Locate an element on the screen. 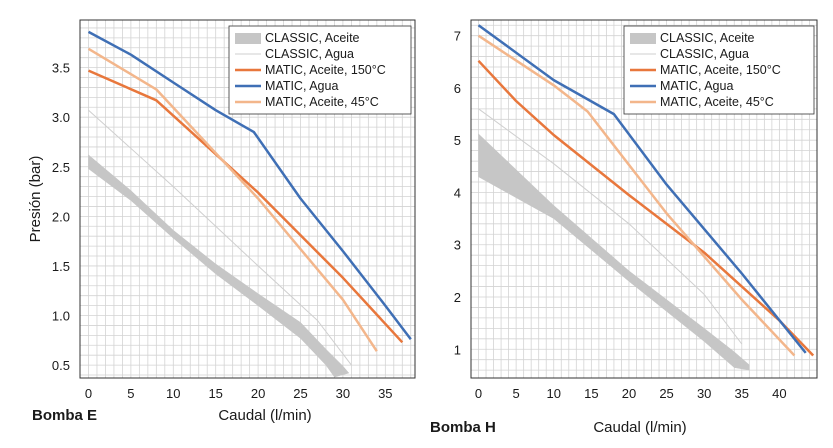 The width and height of the screenshot is (833, 448). y-tick-label: 1.0 is located at coordinates (61, 316).